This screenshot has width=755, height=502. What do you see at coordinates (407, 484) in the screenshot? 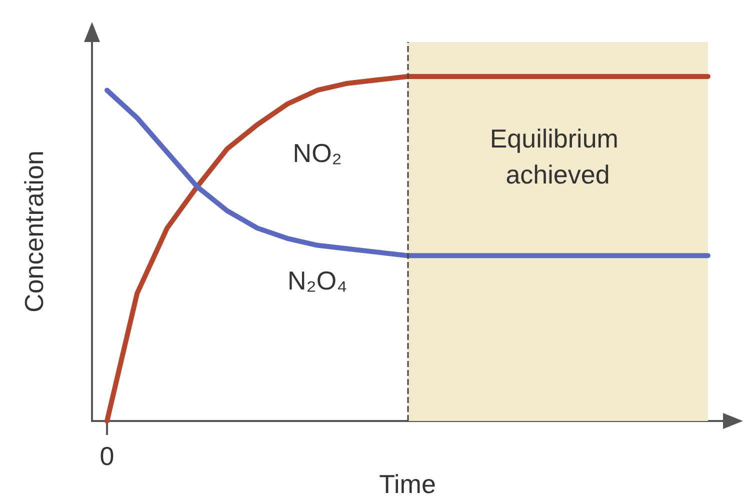
I see `x-axis-title: Time` at bounding box center [407, 484].